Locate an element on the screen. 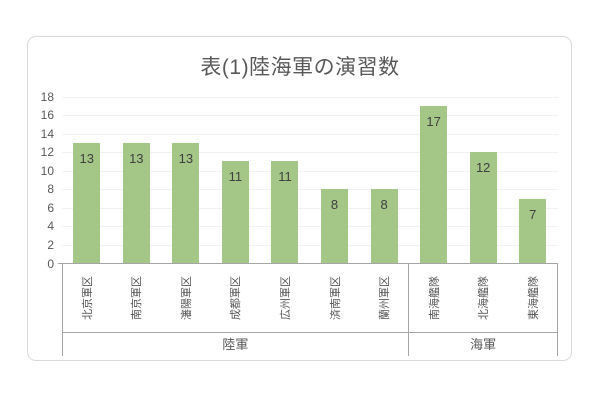 The width and height of the screenshot is (600, 416). category-label: 広州軍区 is located at coordinates (285, 298).